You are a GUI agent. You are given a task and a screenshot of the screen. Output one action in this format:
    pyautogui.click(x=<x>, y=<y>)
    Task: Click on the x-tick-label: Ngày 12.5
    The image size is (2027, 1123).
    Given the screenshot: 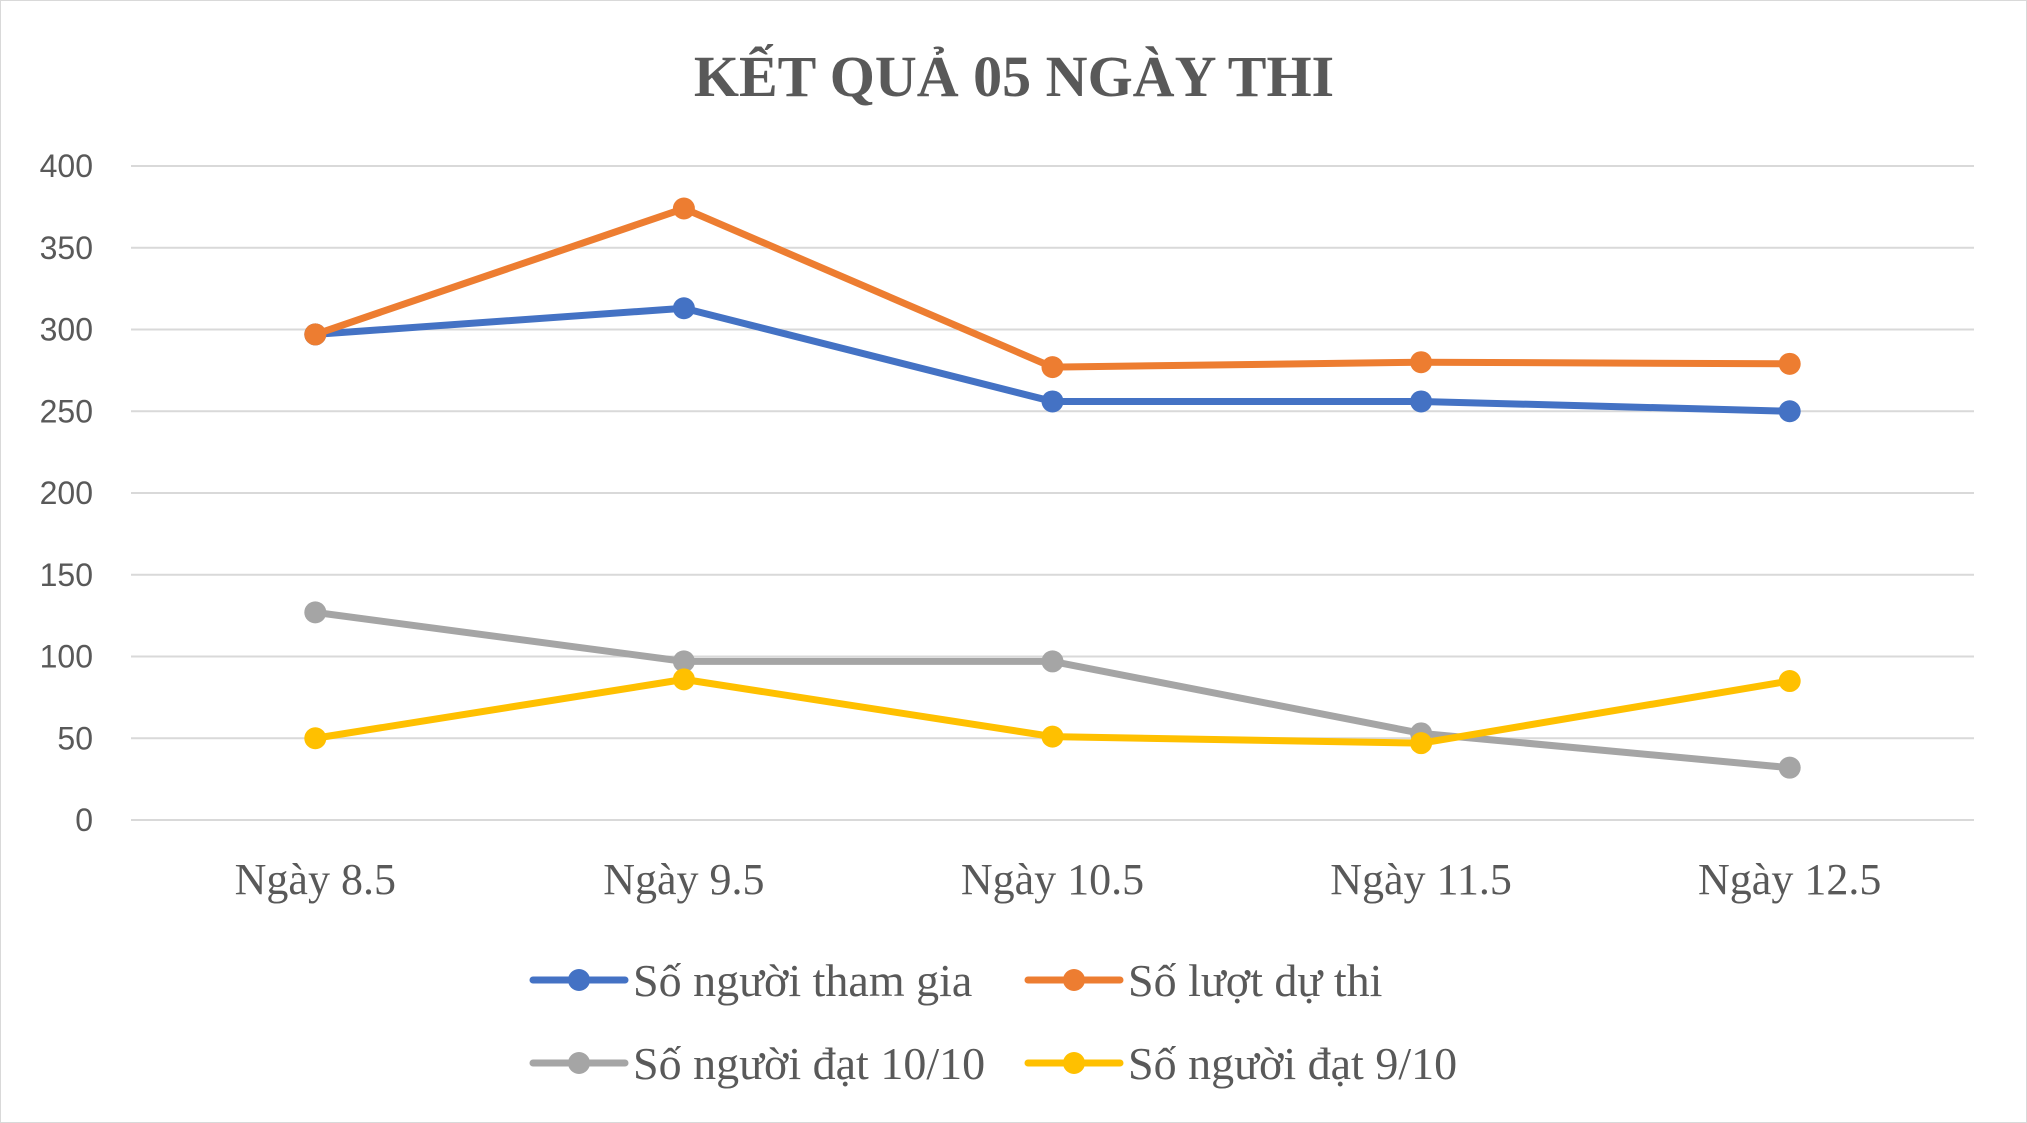 What is the action you would take?
    pyautogui.click(x=1789, y=879)
    